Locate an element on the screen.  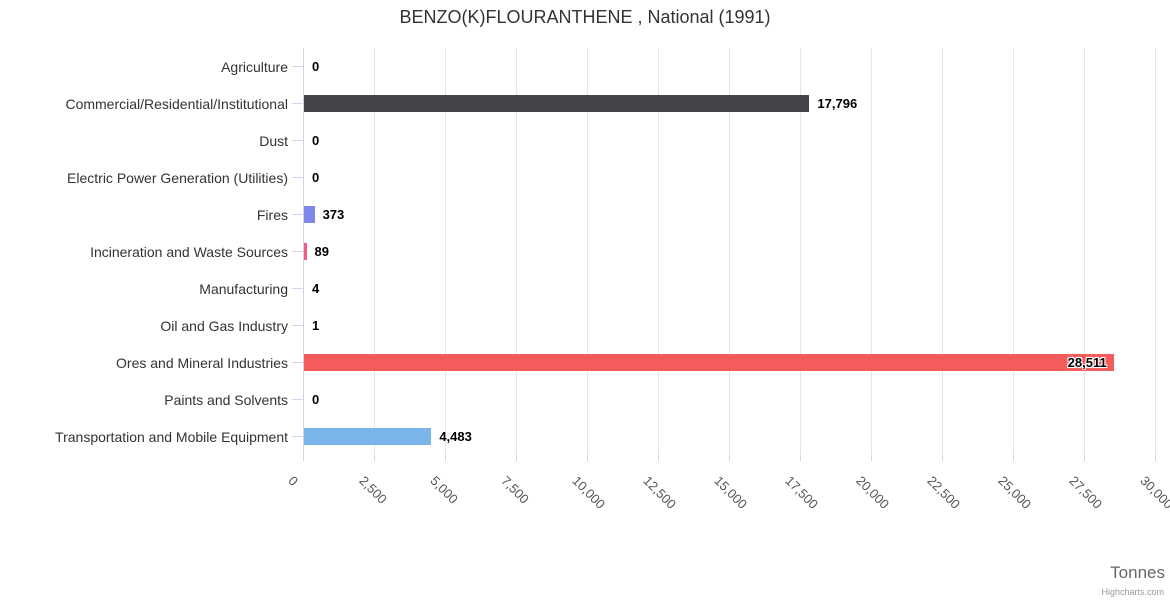
x-tick-label: 17,500 is located at coordinates (802, 492).